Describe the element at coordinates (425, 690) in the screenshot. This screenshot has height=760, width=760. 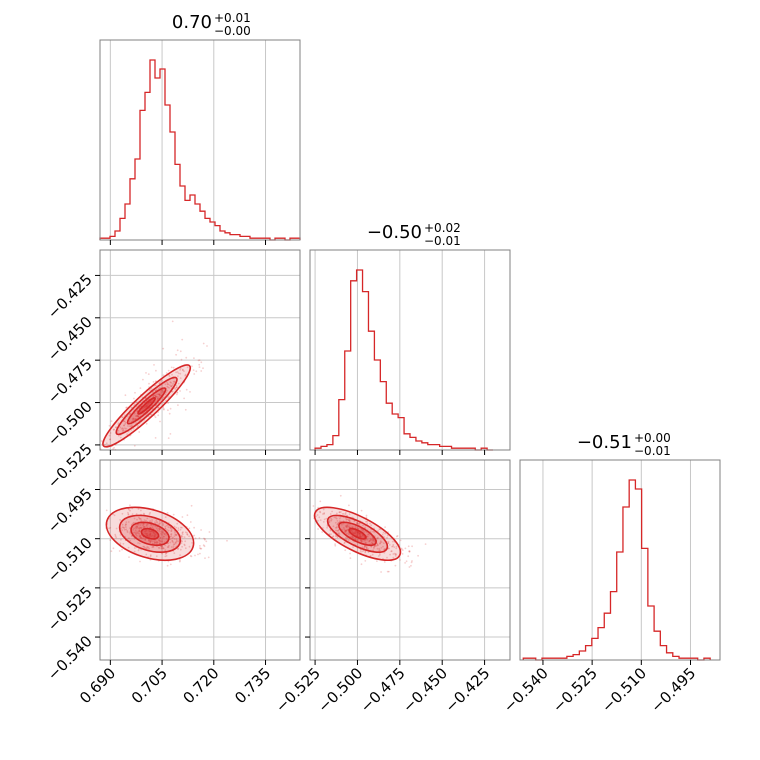
I see `x-tick-label-1-3: −0.450` at that location.